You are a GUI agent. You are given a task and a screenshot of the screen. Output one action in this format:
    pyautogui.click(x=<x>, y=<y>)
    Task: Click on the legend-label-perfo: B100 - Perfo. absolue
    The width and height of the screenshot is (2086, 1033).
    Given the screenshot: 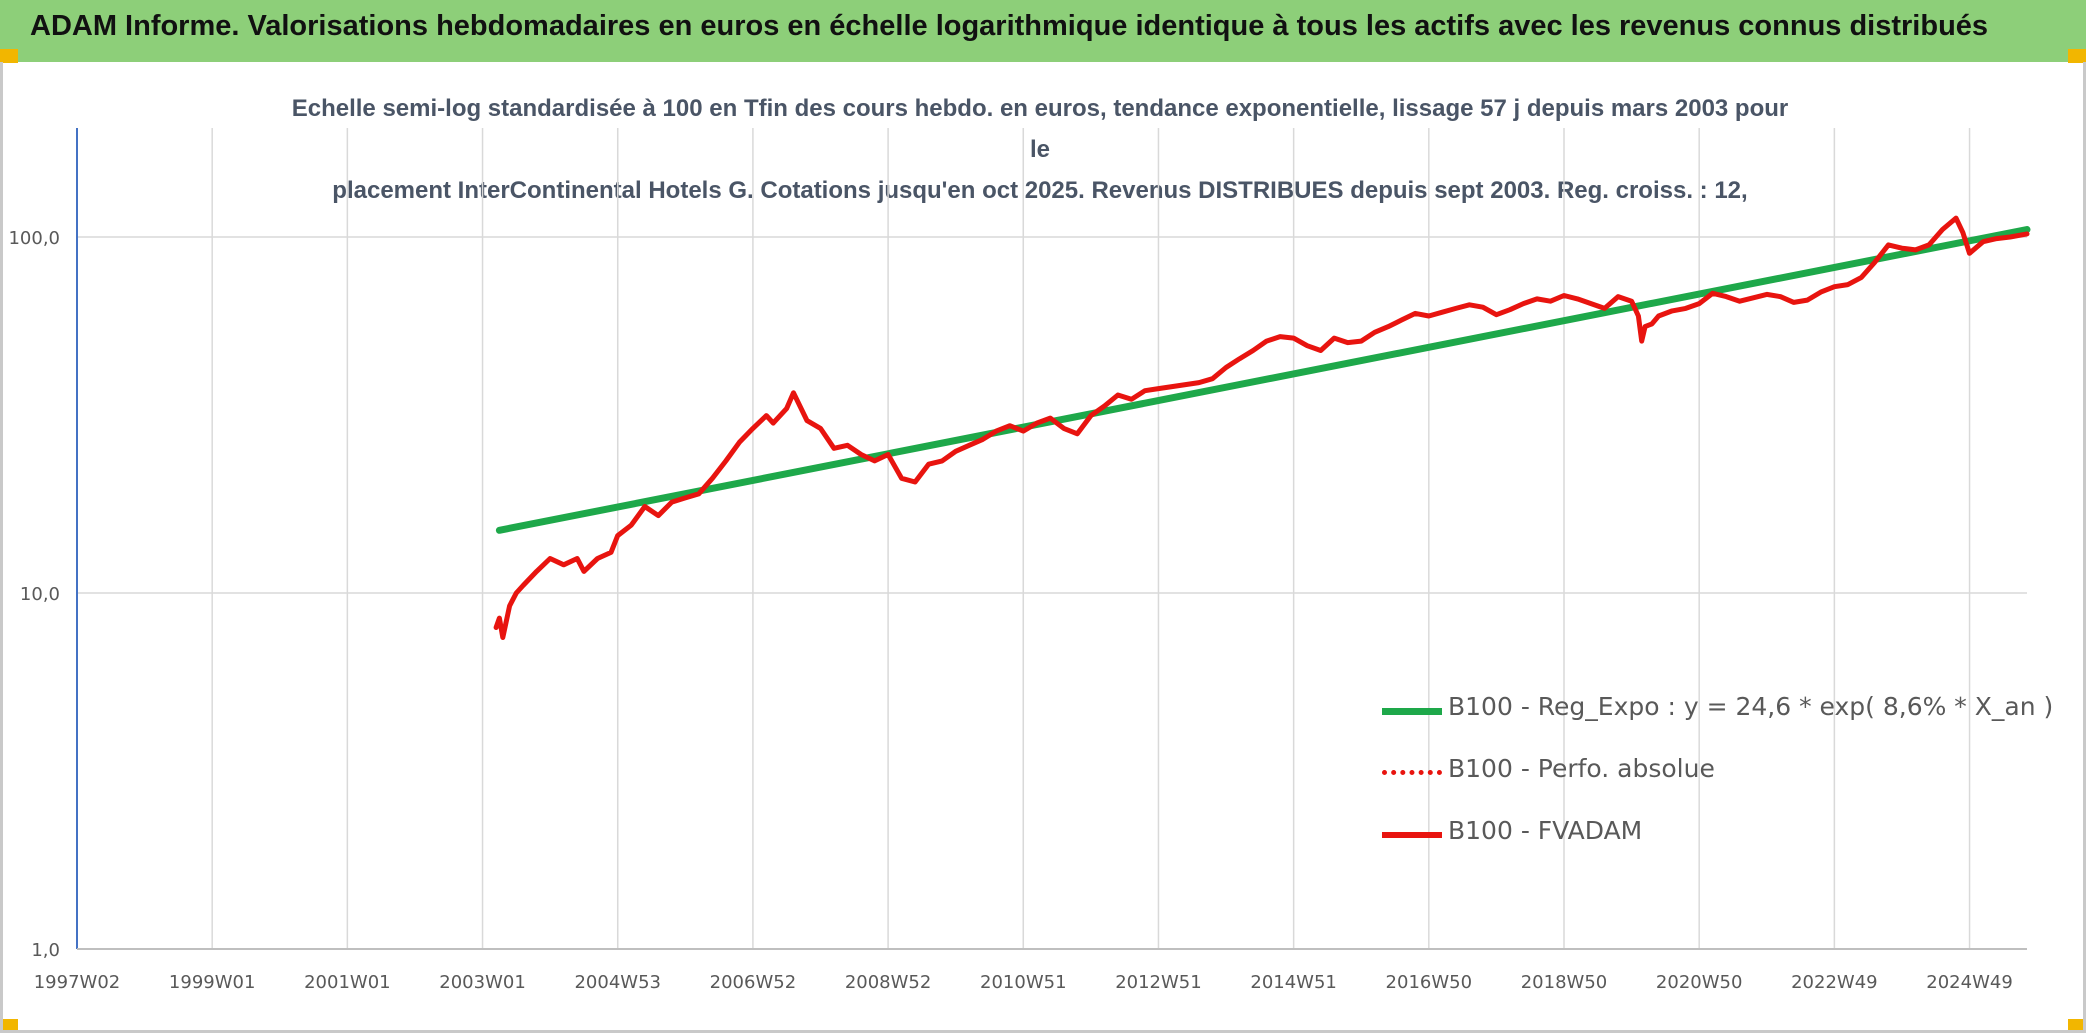 What is the action you would take?
    pyautogui.click(x=1581, y=768)
    